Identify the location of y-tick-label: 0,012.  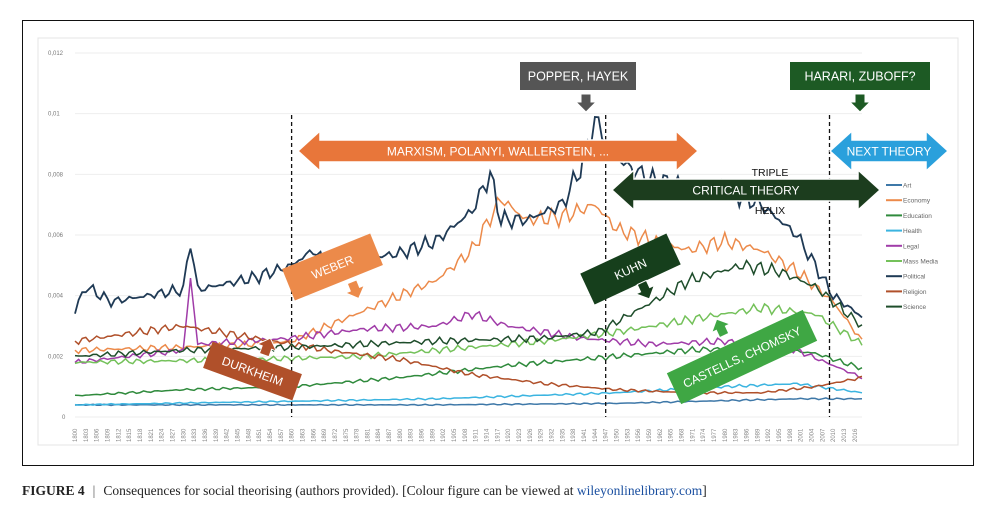
(56, 54).